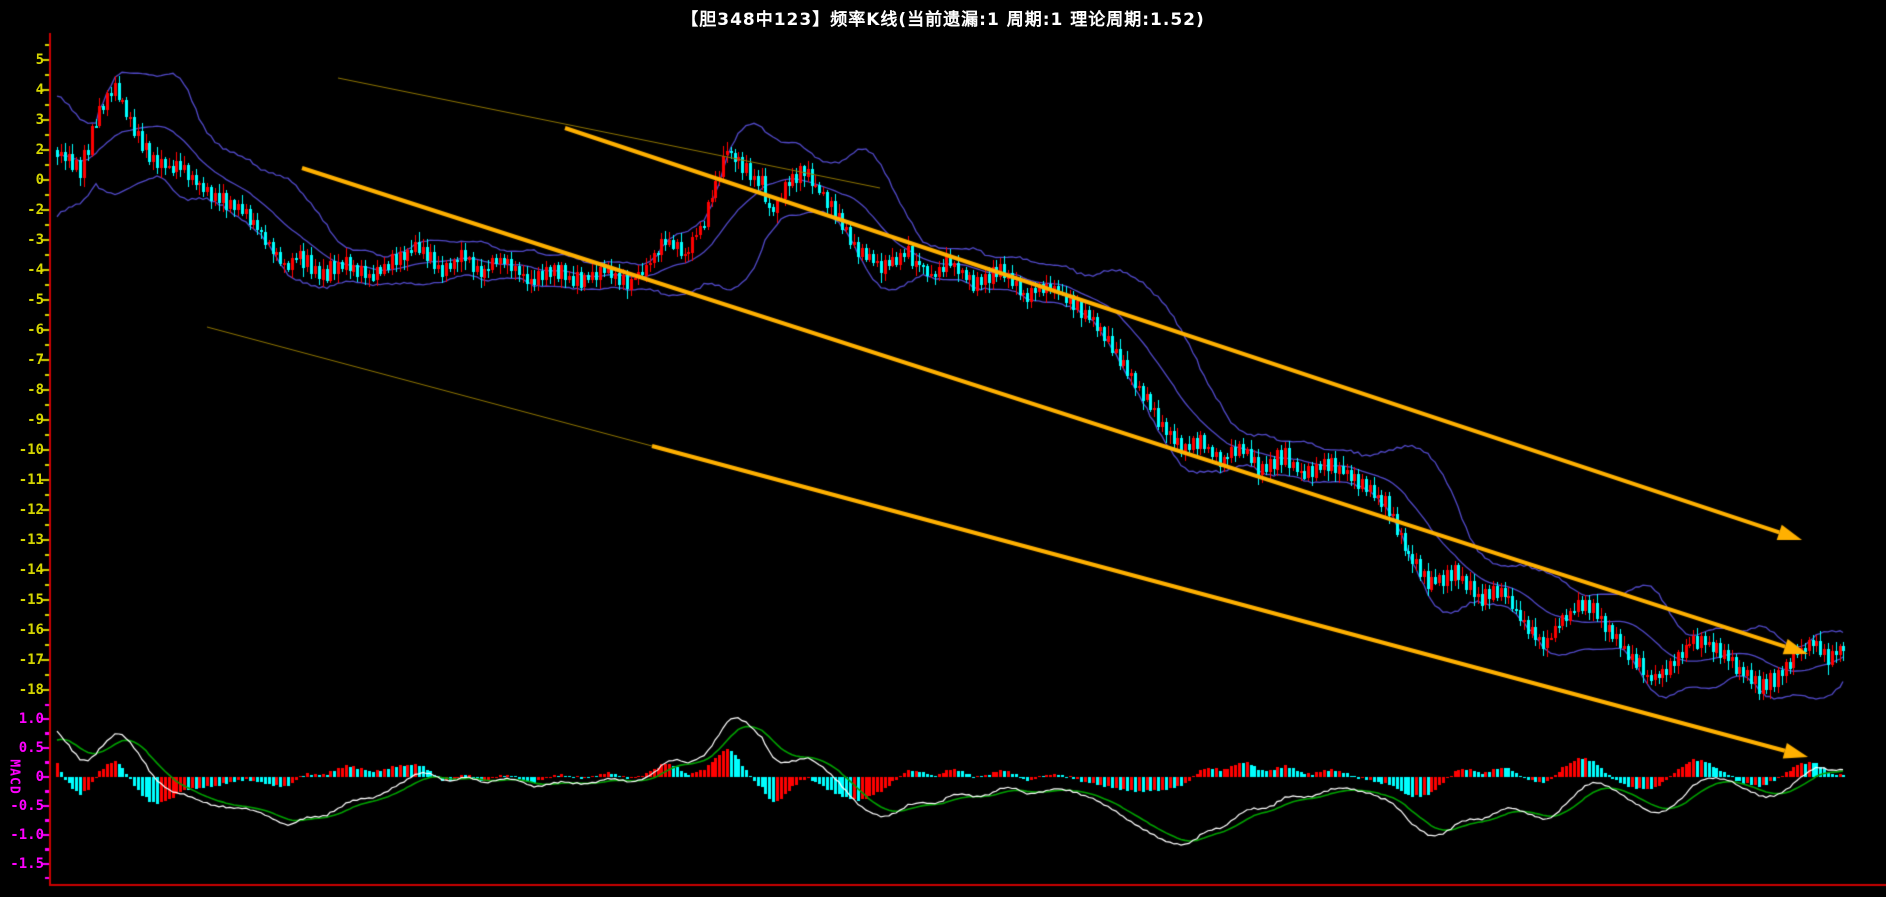 The width and height of the screenshot is (1886, 897). Describe the element at coordinates (35, 210) in the screenshot. I see `price-axis-label: -2` at that location.